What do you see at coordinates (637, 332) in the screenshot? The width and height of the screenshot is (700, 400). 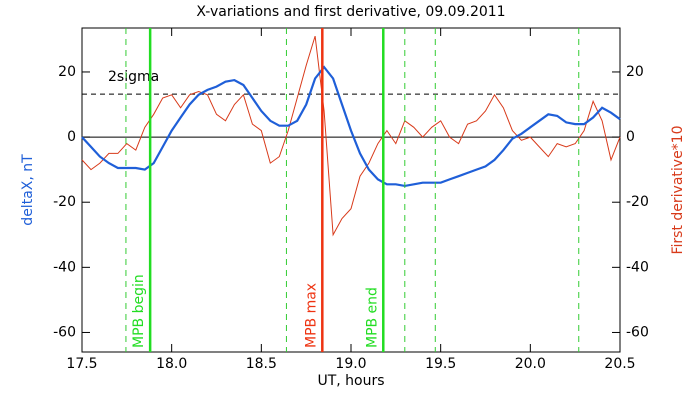 I see `y2-tick-label: -60` at bounding box center [637, 332].